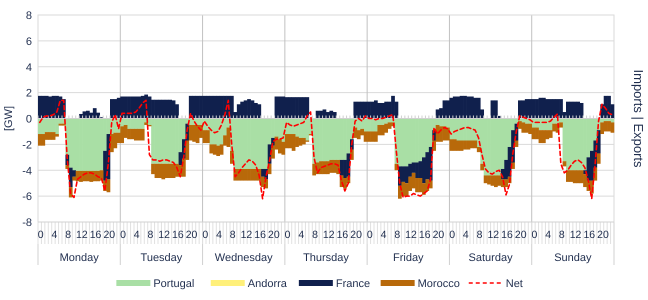 Image resolution: width=648 pixels, height=300 pixels. Describe the element at coordinates (27, 171) in the screenshot. I see `y-tick-label: -4` at that location.